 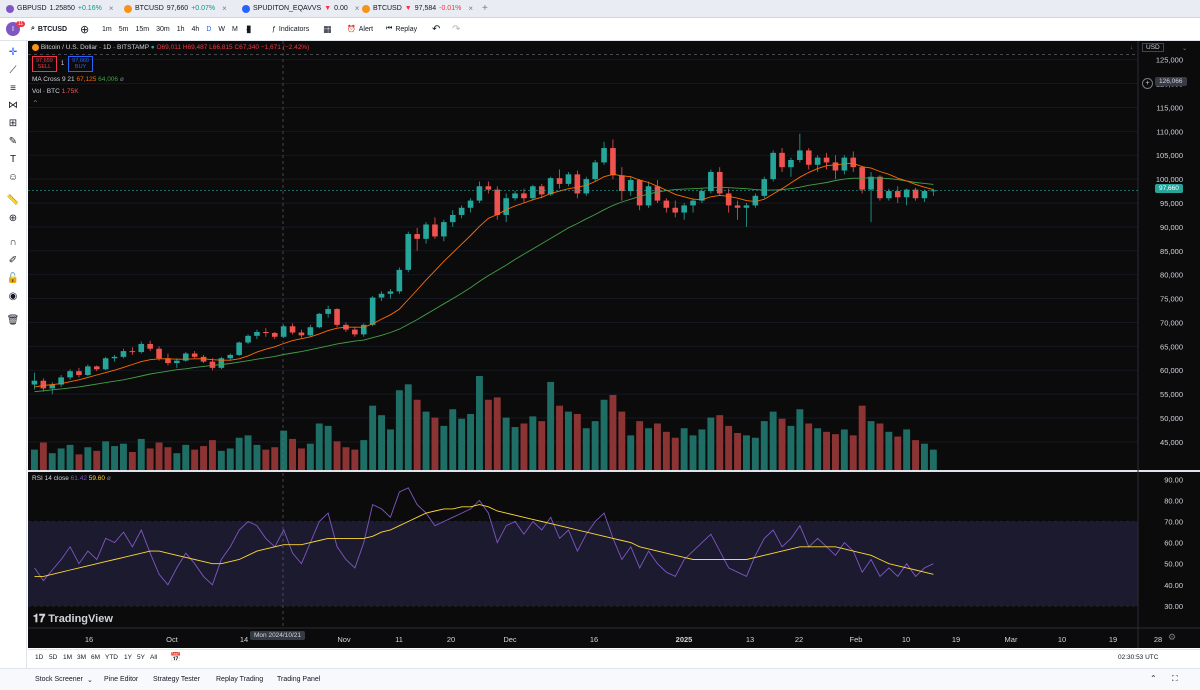 What do you see at coordinates (13, 177) in the screenshot?
I see `emoji-icon: ☺` at bounding box center [13, 177].